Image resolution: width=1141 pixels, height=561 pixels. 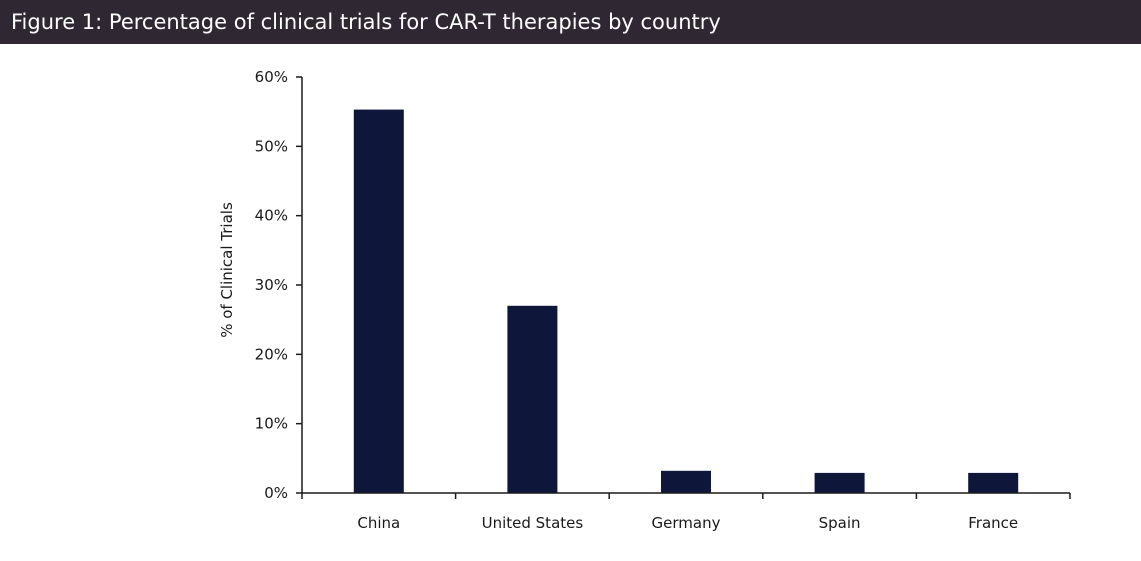 What do you see at coordinates (839, 482) in the screenshot?
I see `bar-spain` at bounding box center [839, 482].